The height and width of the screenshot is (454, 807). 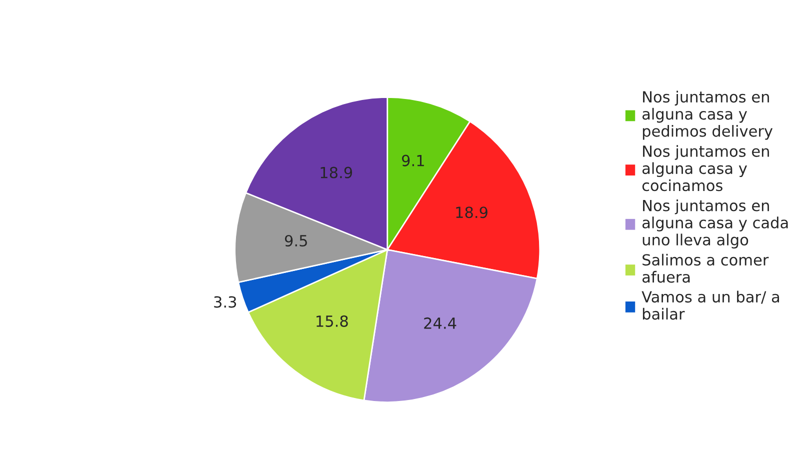 What do you see at coordinates (440, 323) in the screenshot?
I see `data-label: 24.4` at bounding box center [440, 323].